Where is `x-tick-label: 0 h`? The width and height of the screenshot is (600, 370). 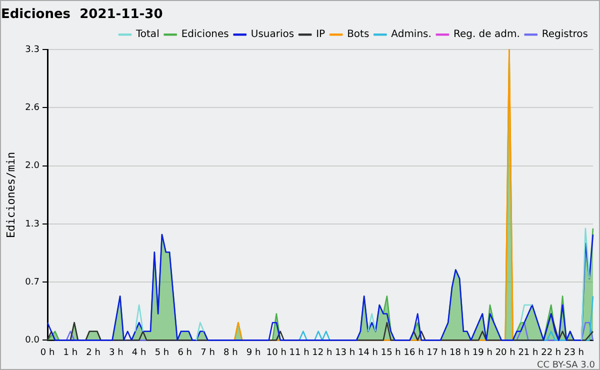 x-tick-label: 0 h is located at coordinates (47, 353).